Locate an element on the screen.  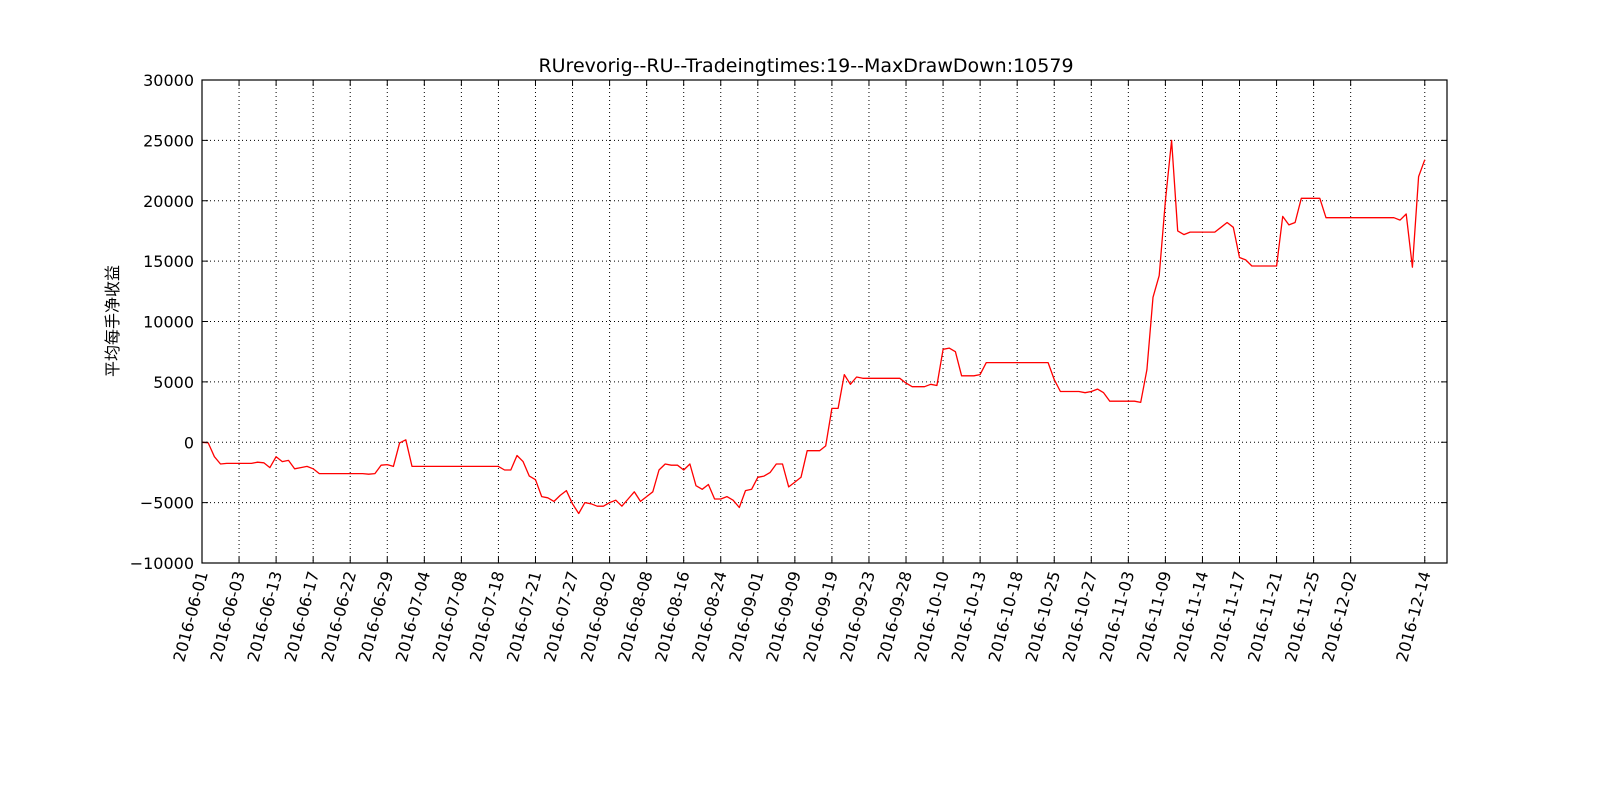
x-tick-label: 2016-11-03 is located at coordinates (1117, 616).